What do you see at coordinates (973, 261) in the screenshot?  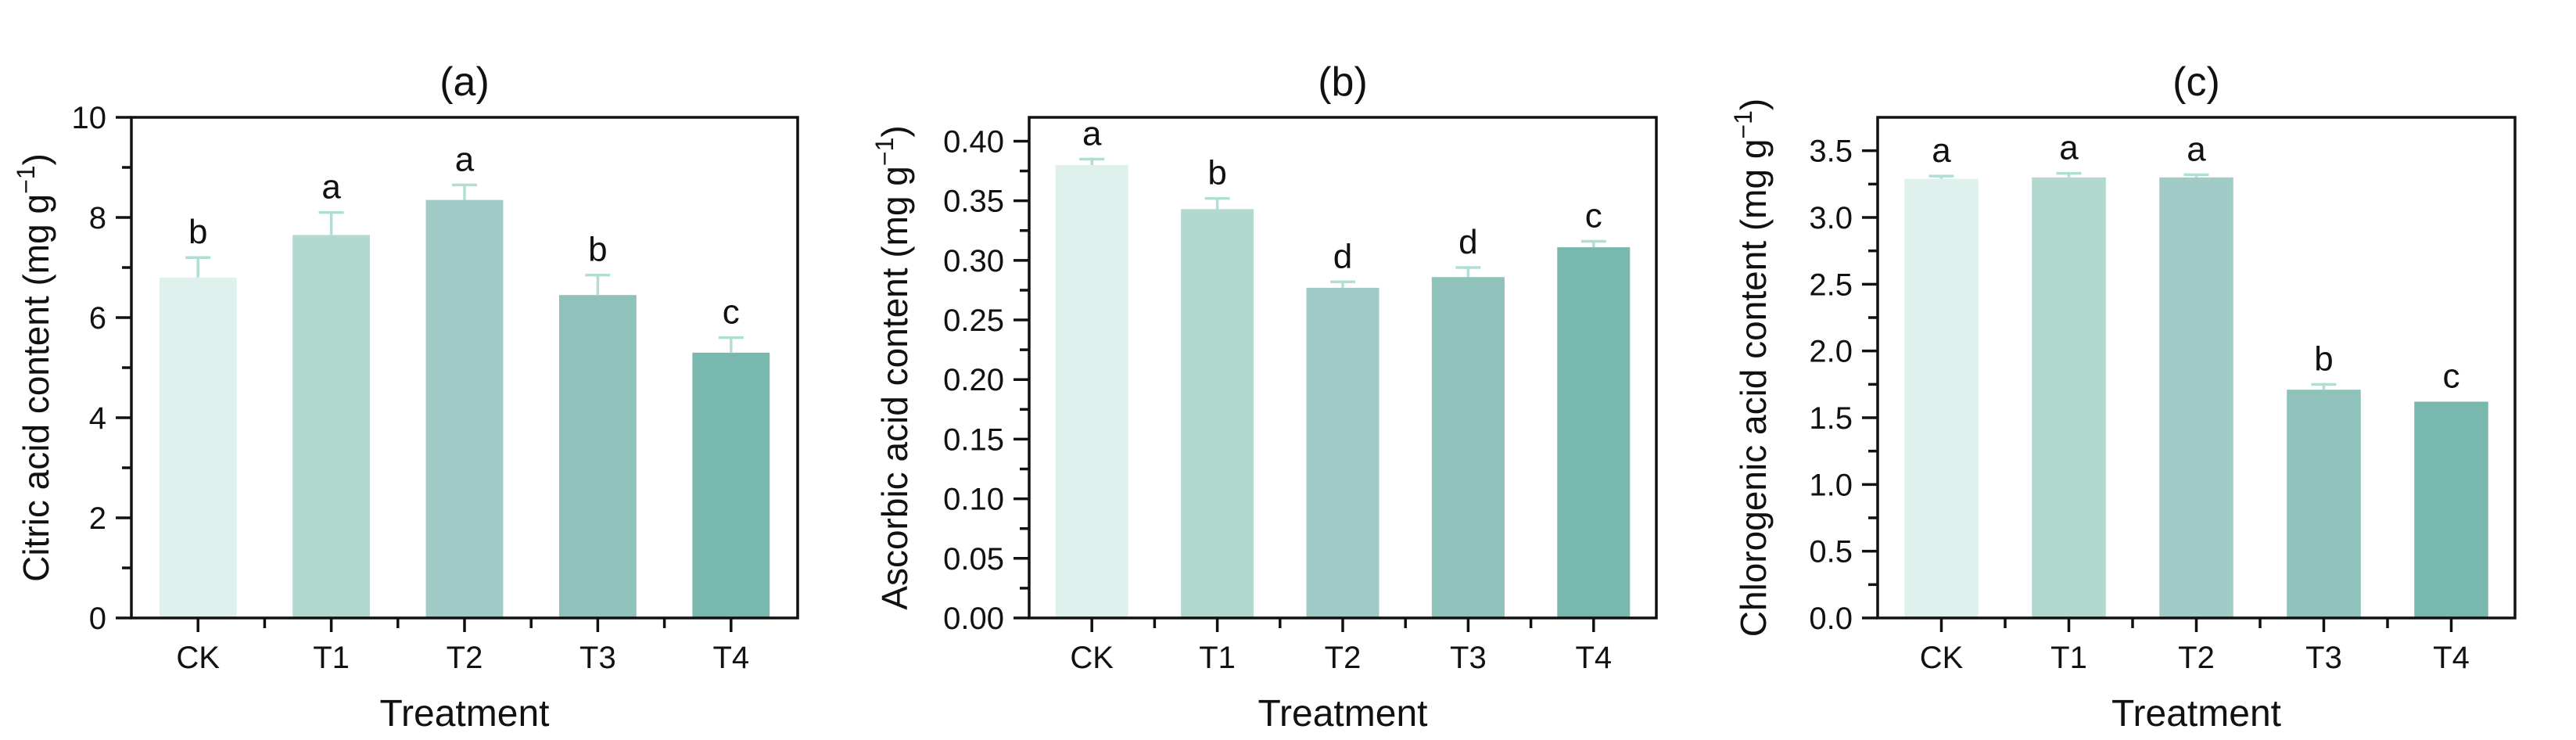 I see `y-tick-label: 0.30` at bounding box center [973, 261].